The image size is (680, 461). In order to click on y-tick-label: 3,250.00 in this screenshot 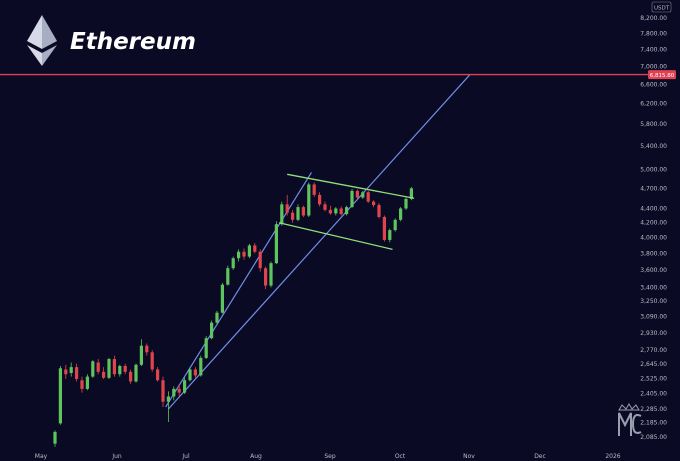, I will do `click(653, 301)`.